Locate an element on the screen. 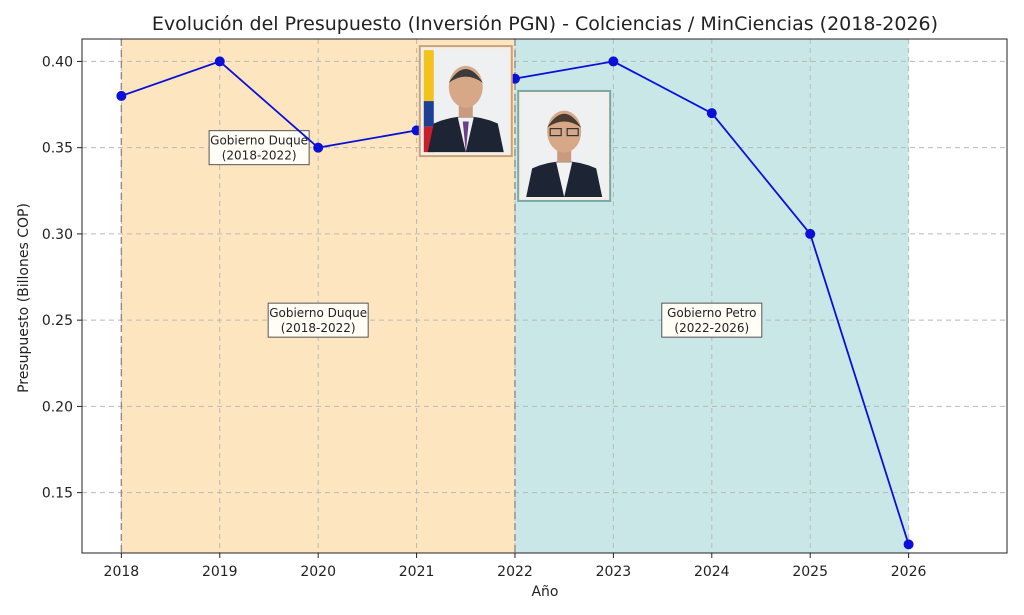  x-axis-label: Año is located at coordinates (544, 592).